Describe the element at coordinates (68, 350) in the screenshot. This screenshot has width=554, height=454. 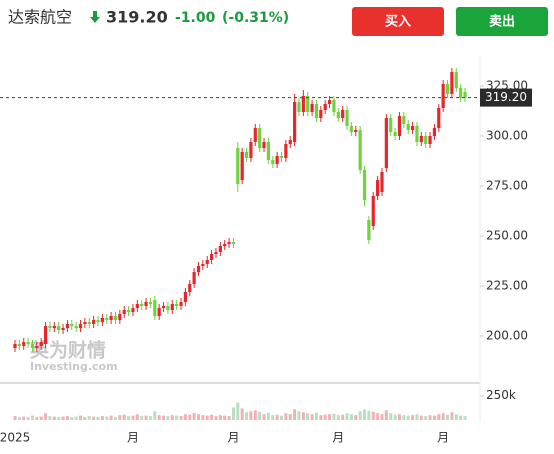
I see `watermark: 英为财情` at that location.